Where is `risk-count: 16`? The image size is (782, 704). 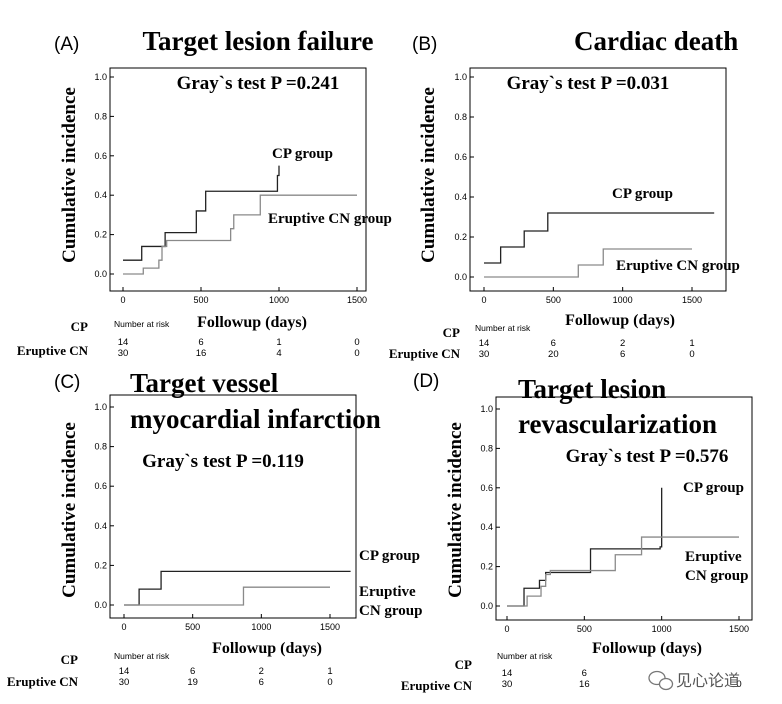 risk-count: 16 is located at coordinates (201, 353).